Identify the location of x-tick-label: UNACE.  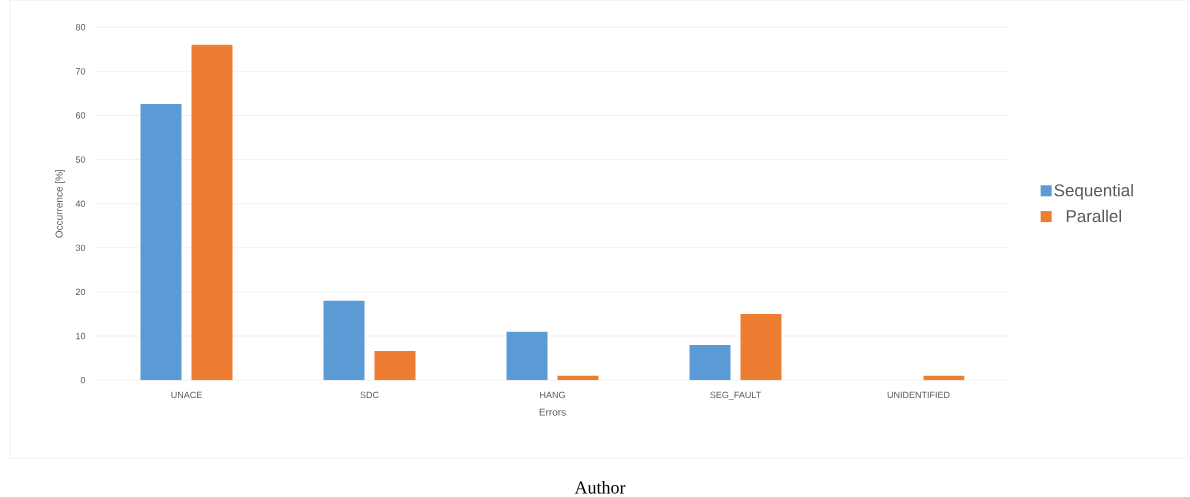
(186, 395).